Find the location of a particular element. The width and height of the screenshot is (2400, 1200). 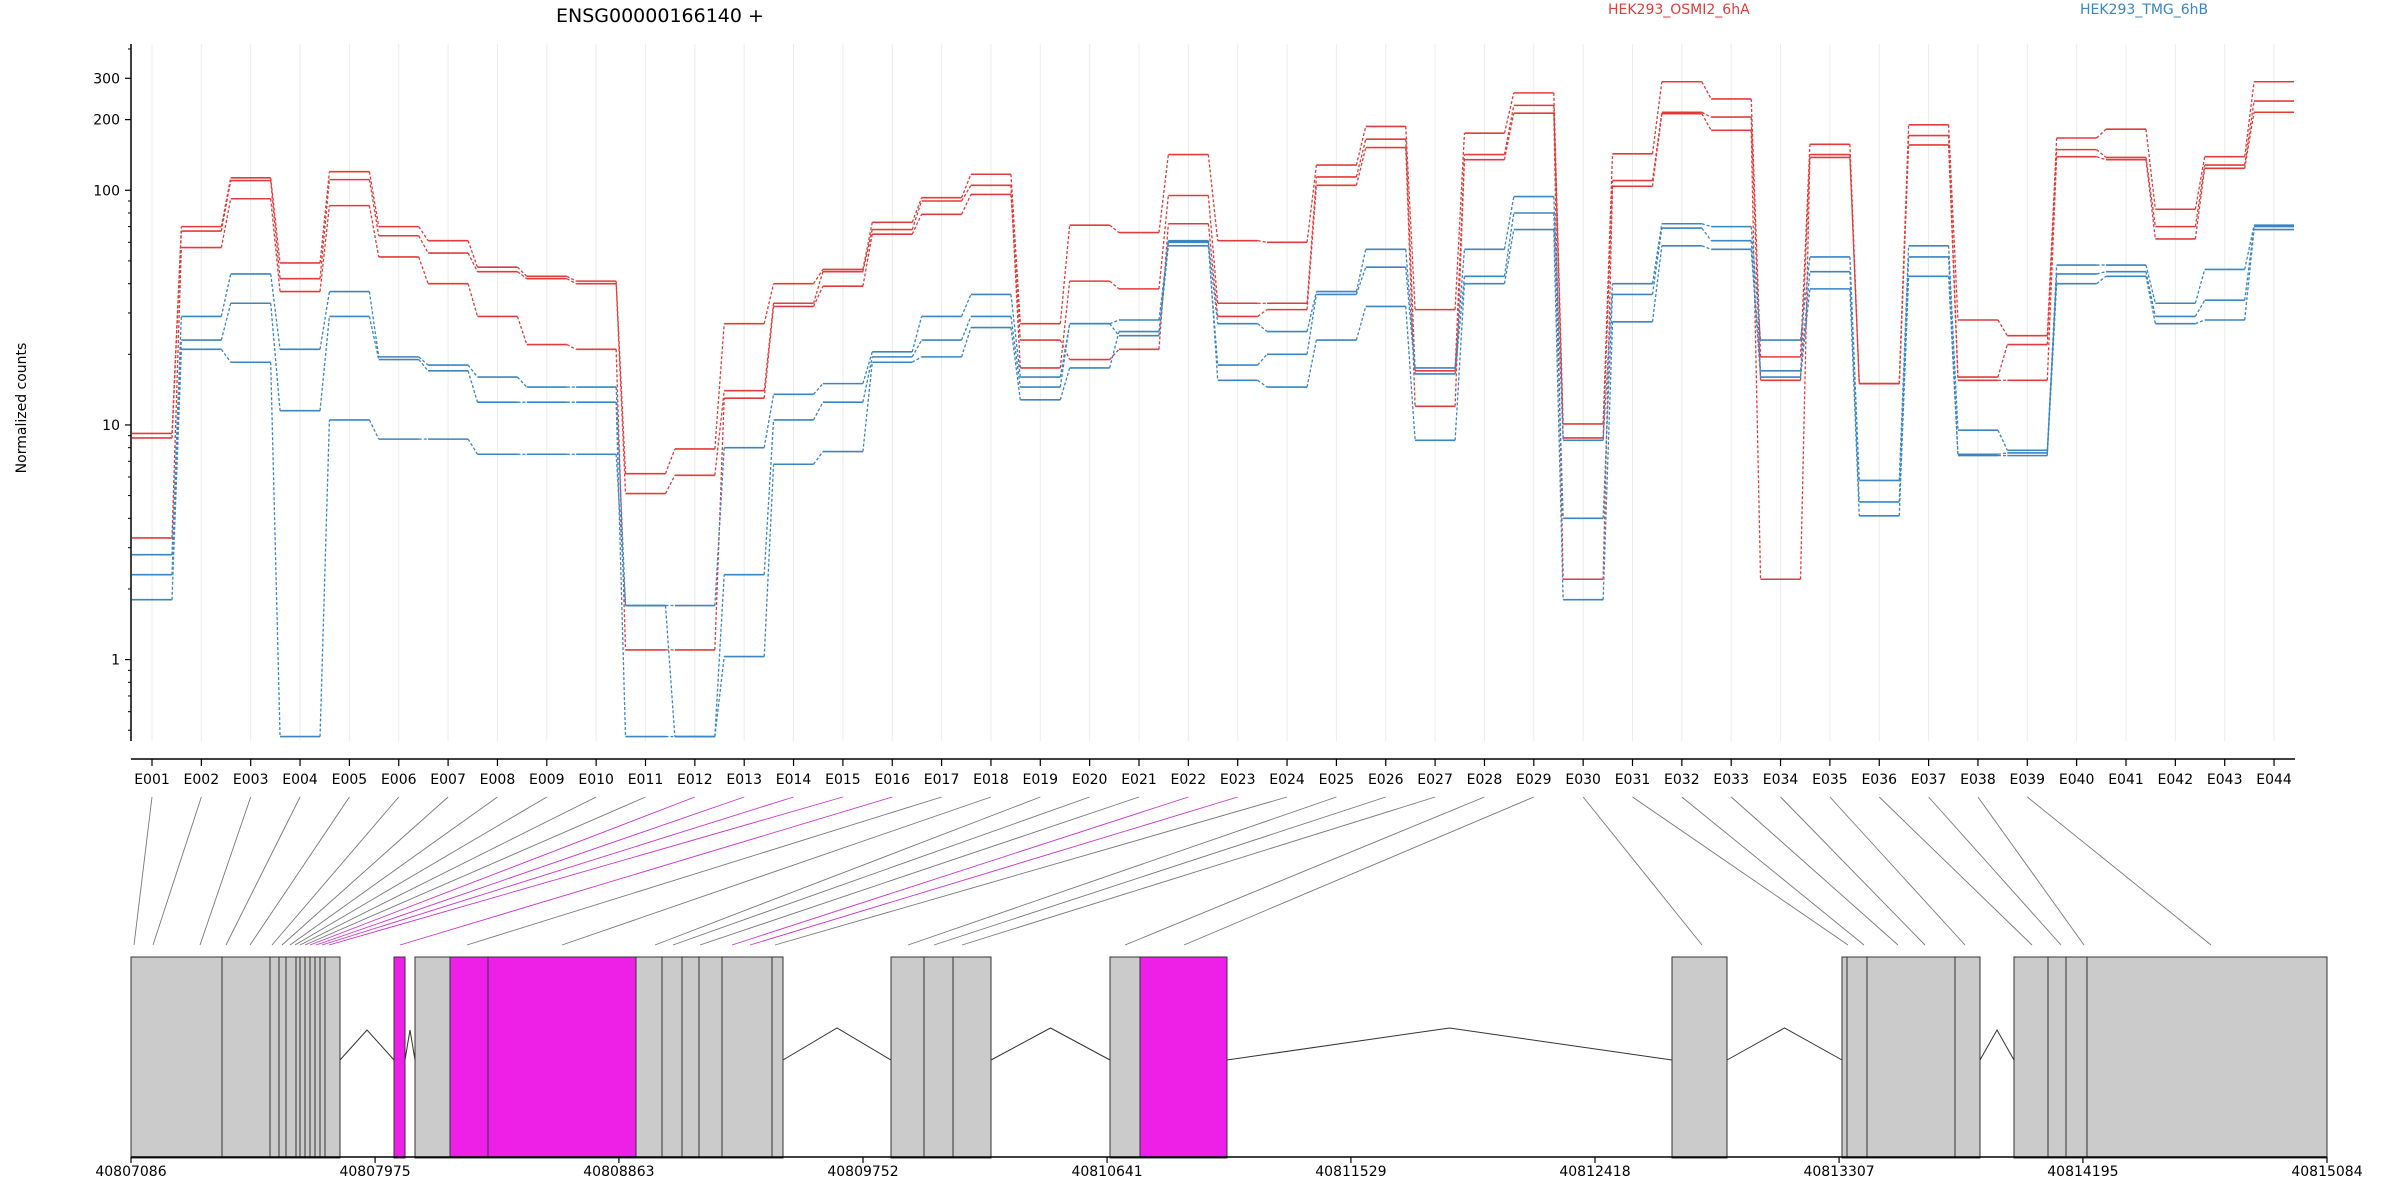

exon-label-E011: E011 is located at coordinates (646, 780).